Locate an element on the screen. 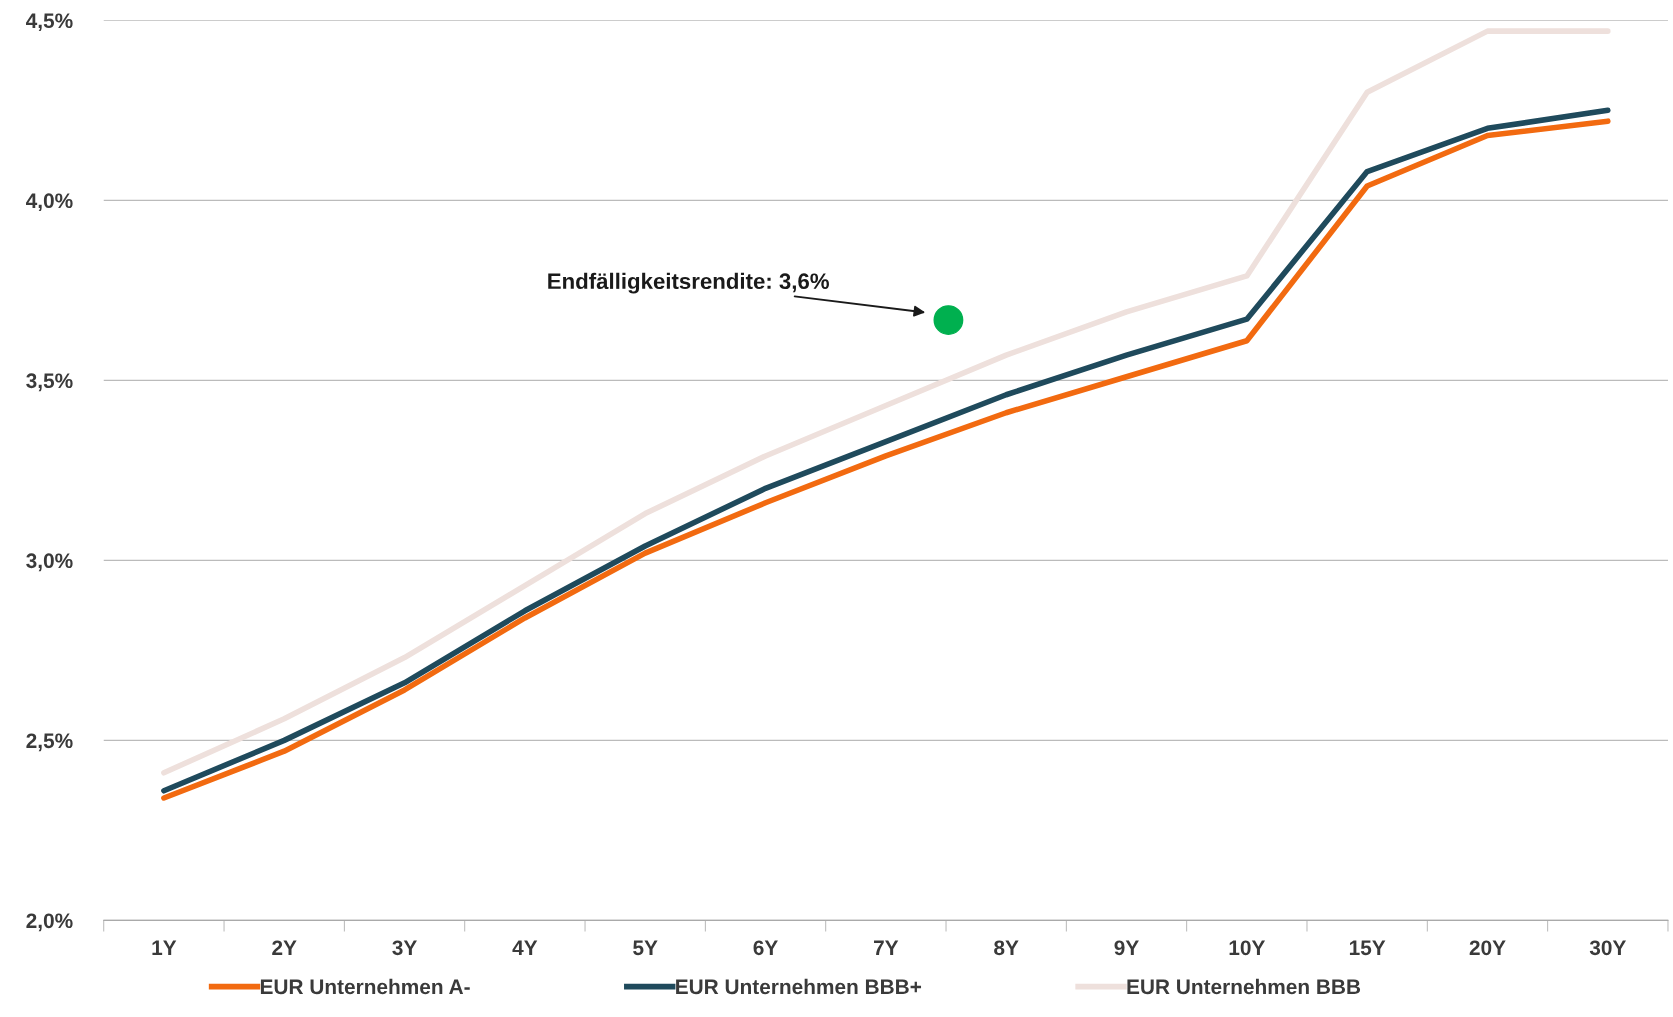 The height and width of the screenshot is (1017, 1673). x-tick-label: 10Y is located at coordinates (1247, 948).